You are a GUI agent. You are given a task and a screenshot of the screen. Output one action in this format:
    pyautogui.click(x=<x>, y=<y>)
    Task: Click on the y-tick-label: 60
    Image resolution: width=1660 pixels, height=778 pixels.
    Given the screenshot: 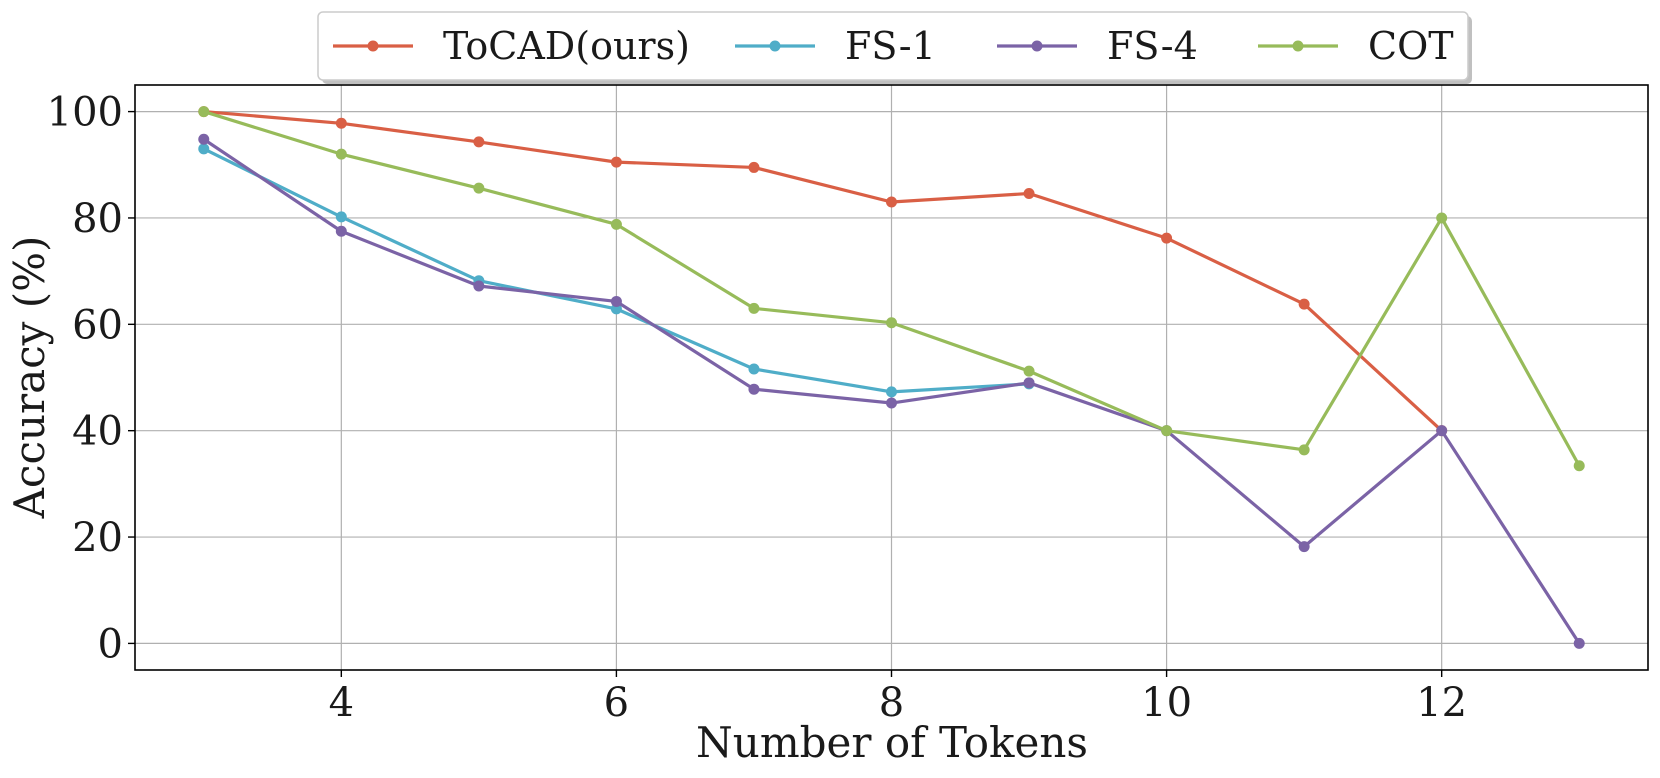 What is the action you would take?
    pyautogui.click(x=97, y=325)
    